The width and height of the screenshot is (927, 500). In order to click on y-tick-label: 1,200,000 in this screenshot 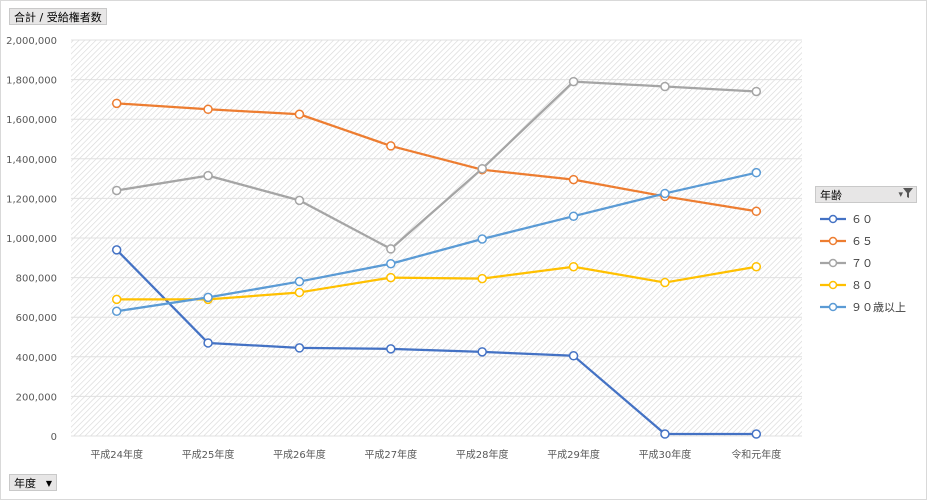, I will do `click(31, 199)`.